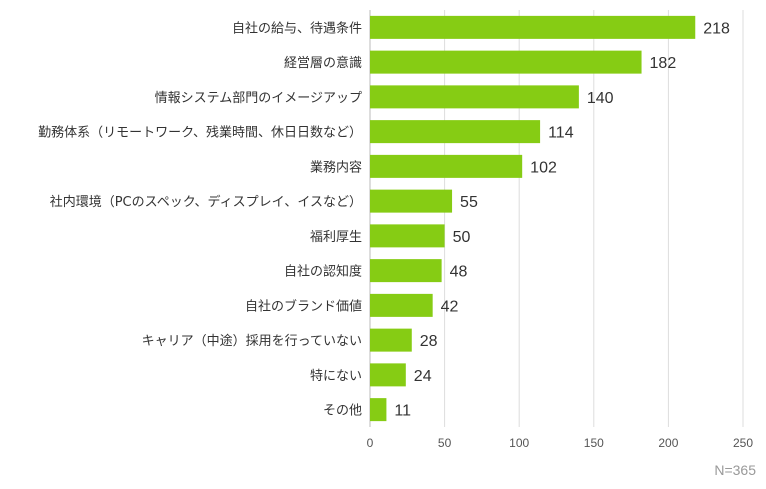  What do you see at coordinates (459, 272) in the screenshot?
I see `data-label: 48` at bounding box center [459, 272].